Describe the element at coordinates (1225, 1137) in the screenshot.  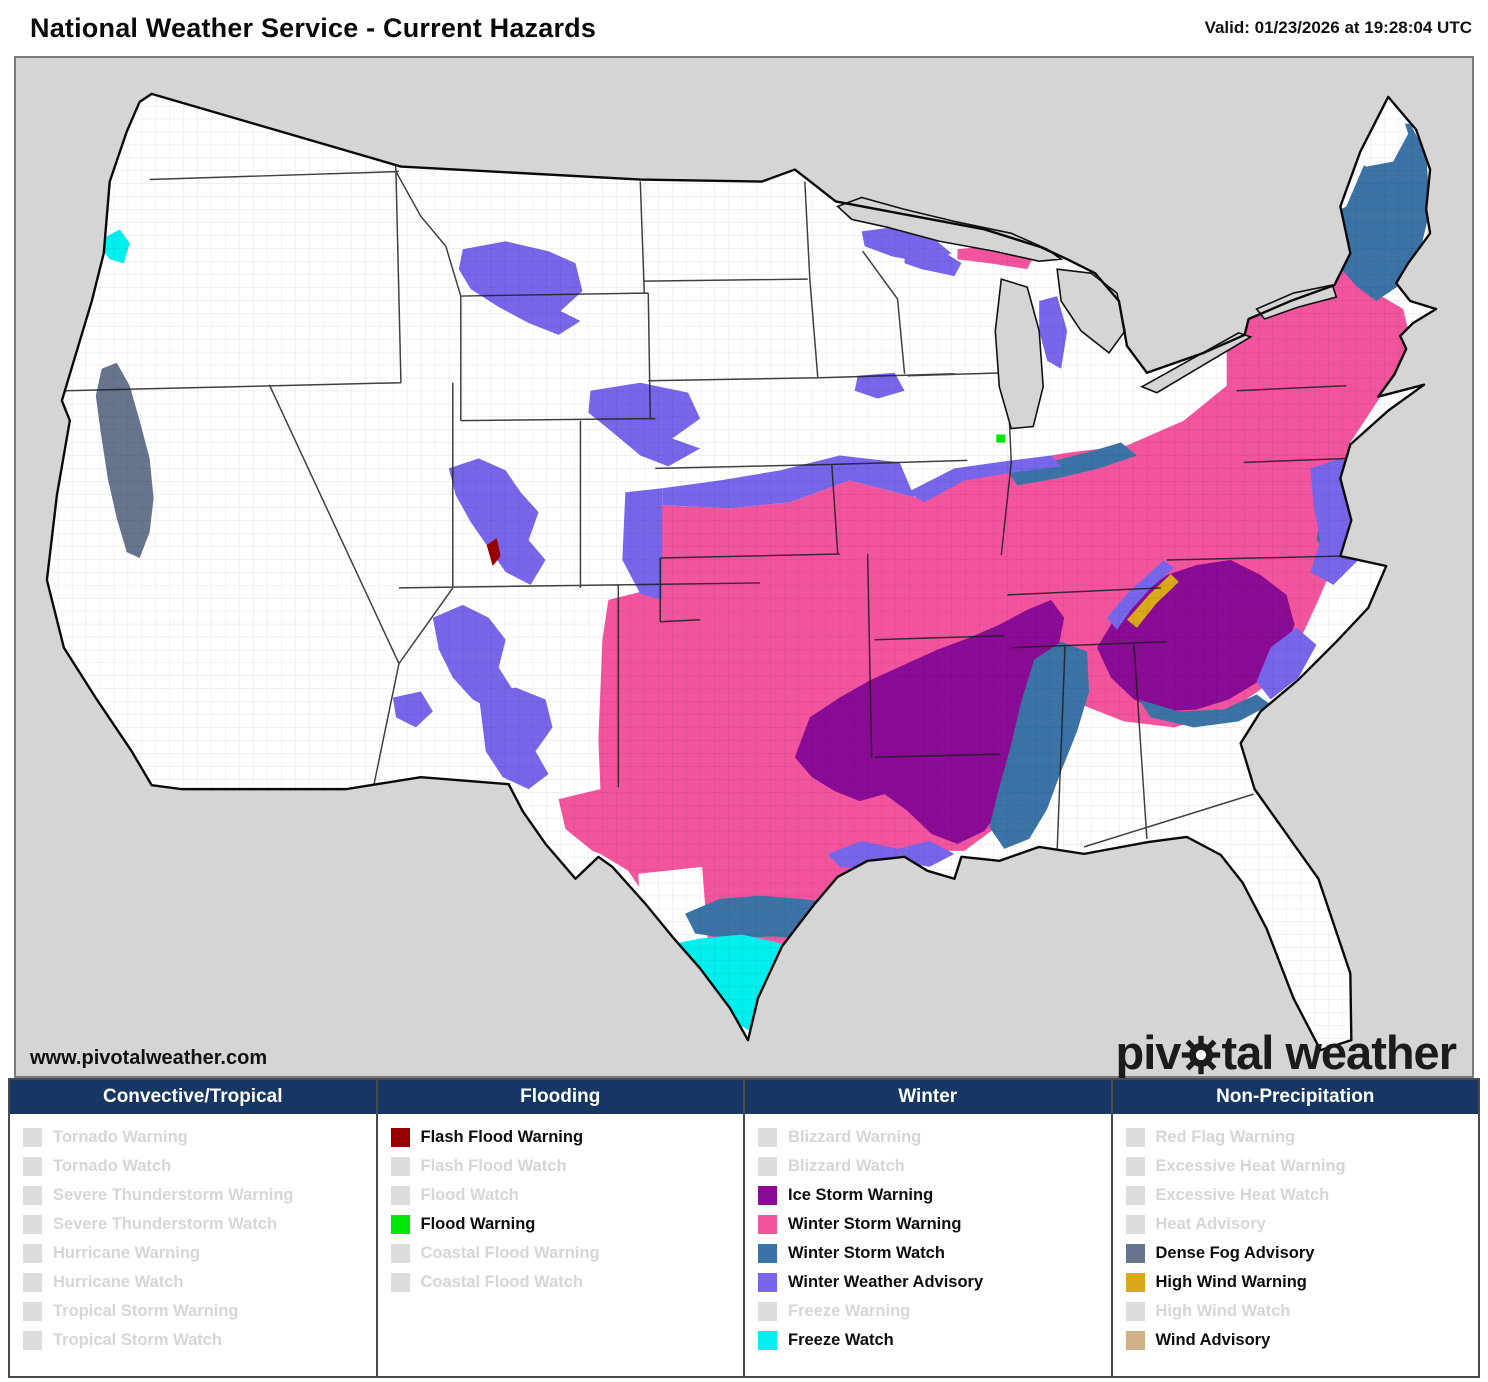
I see `legend-item-label: Red Flag Warning` at that location.